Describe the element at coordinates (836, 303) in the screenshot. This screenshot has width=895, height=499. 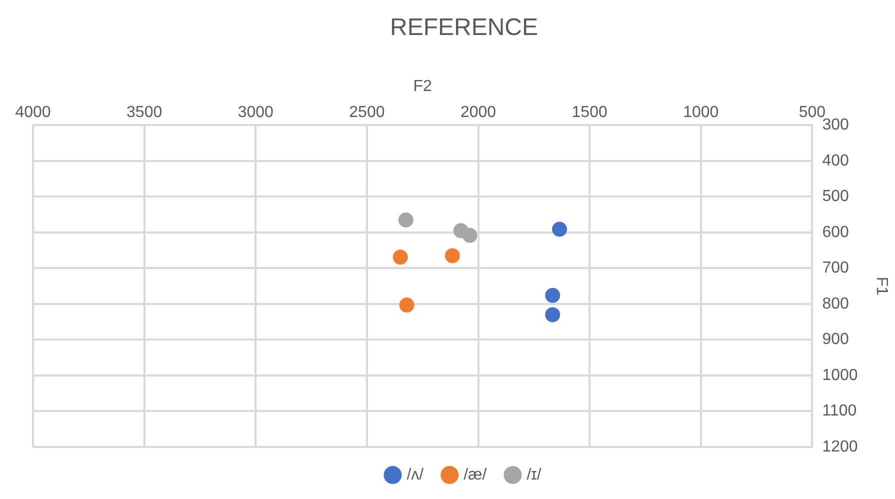
I see `y-tick-label: 800` at that location.